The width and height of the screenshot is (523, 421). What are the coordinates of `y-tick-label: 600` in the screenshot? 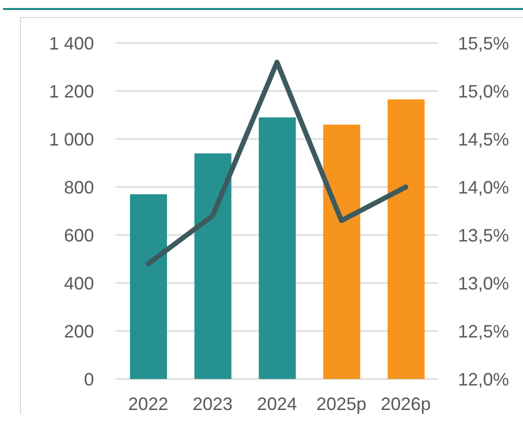 It's located at (79, 235).